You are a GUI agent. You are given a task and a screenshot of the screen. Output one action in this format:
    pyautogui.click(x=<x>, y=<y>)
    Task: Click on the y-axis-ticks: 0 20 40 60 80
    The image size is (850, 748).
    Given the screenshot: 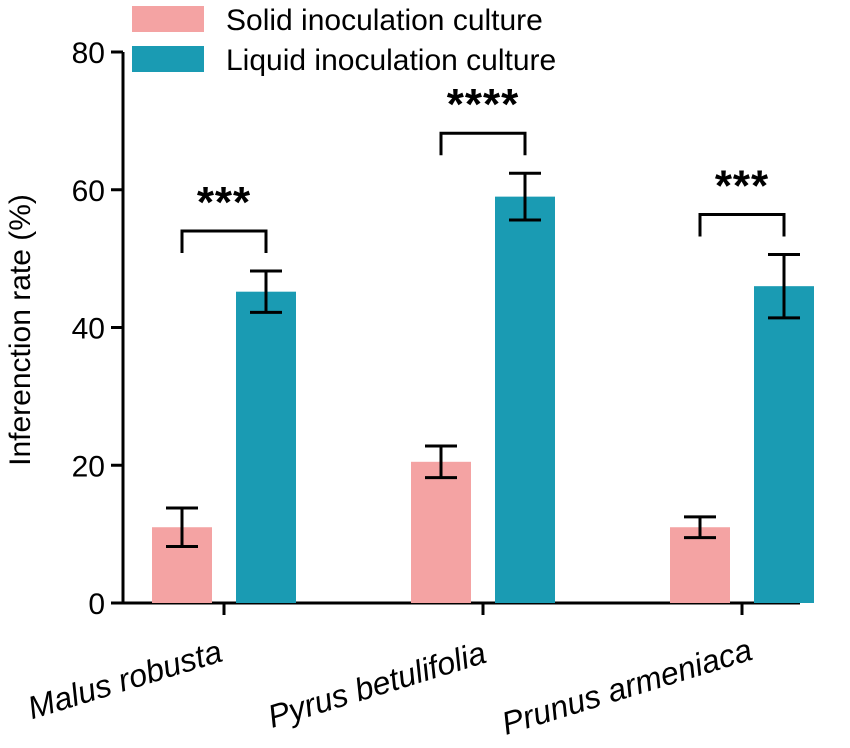 What is the action you would take?
    pyautogui.click(x=97, y=329)
    